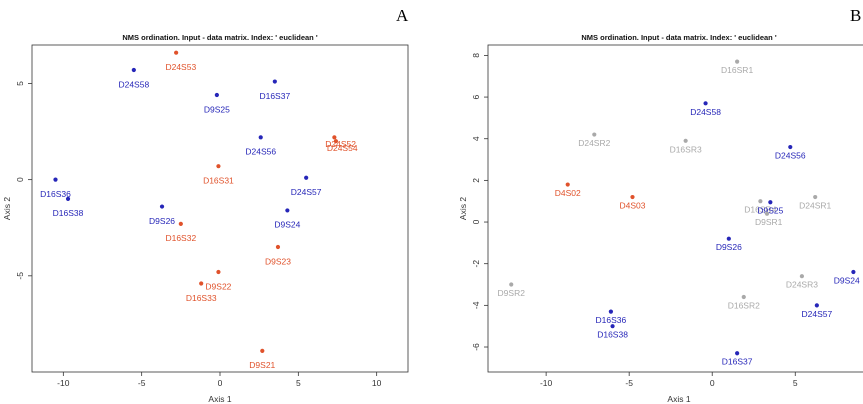 The width and height of the screenshot is (863, 404). I want to click on point-label: D24SR2, so click(594, 143).